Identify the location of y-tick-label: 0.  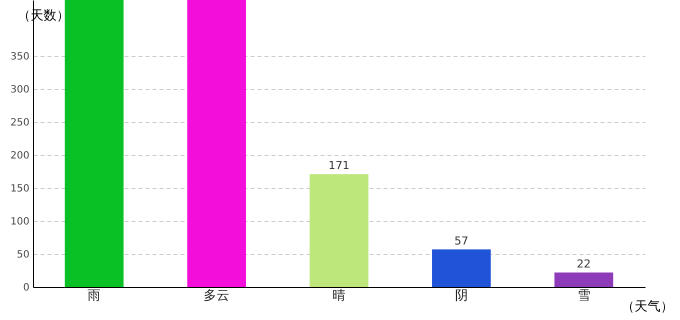
(26, 288).